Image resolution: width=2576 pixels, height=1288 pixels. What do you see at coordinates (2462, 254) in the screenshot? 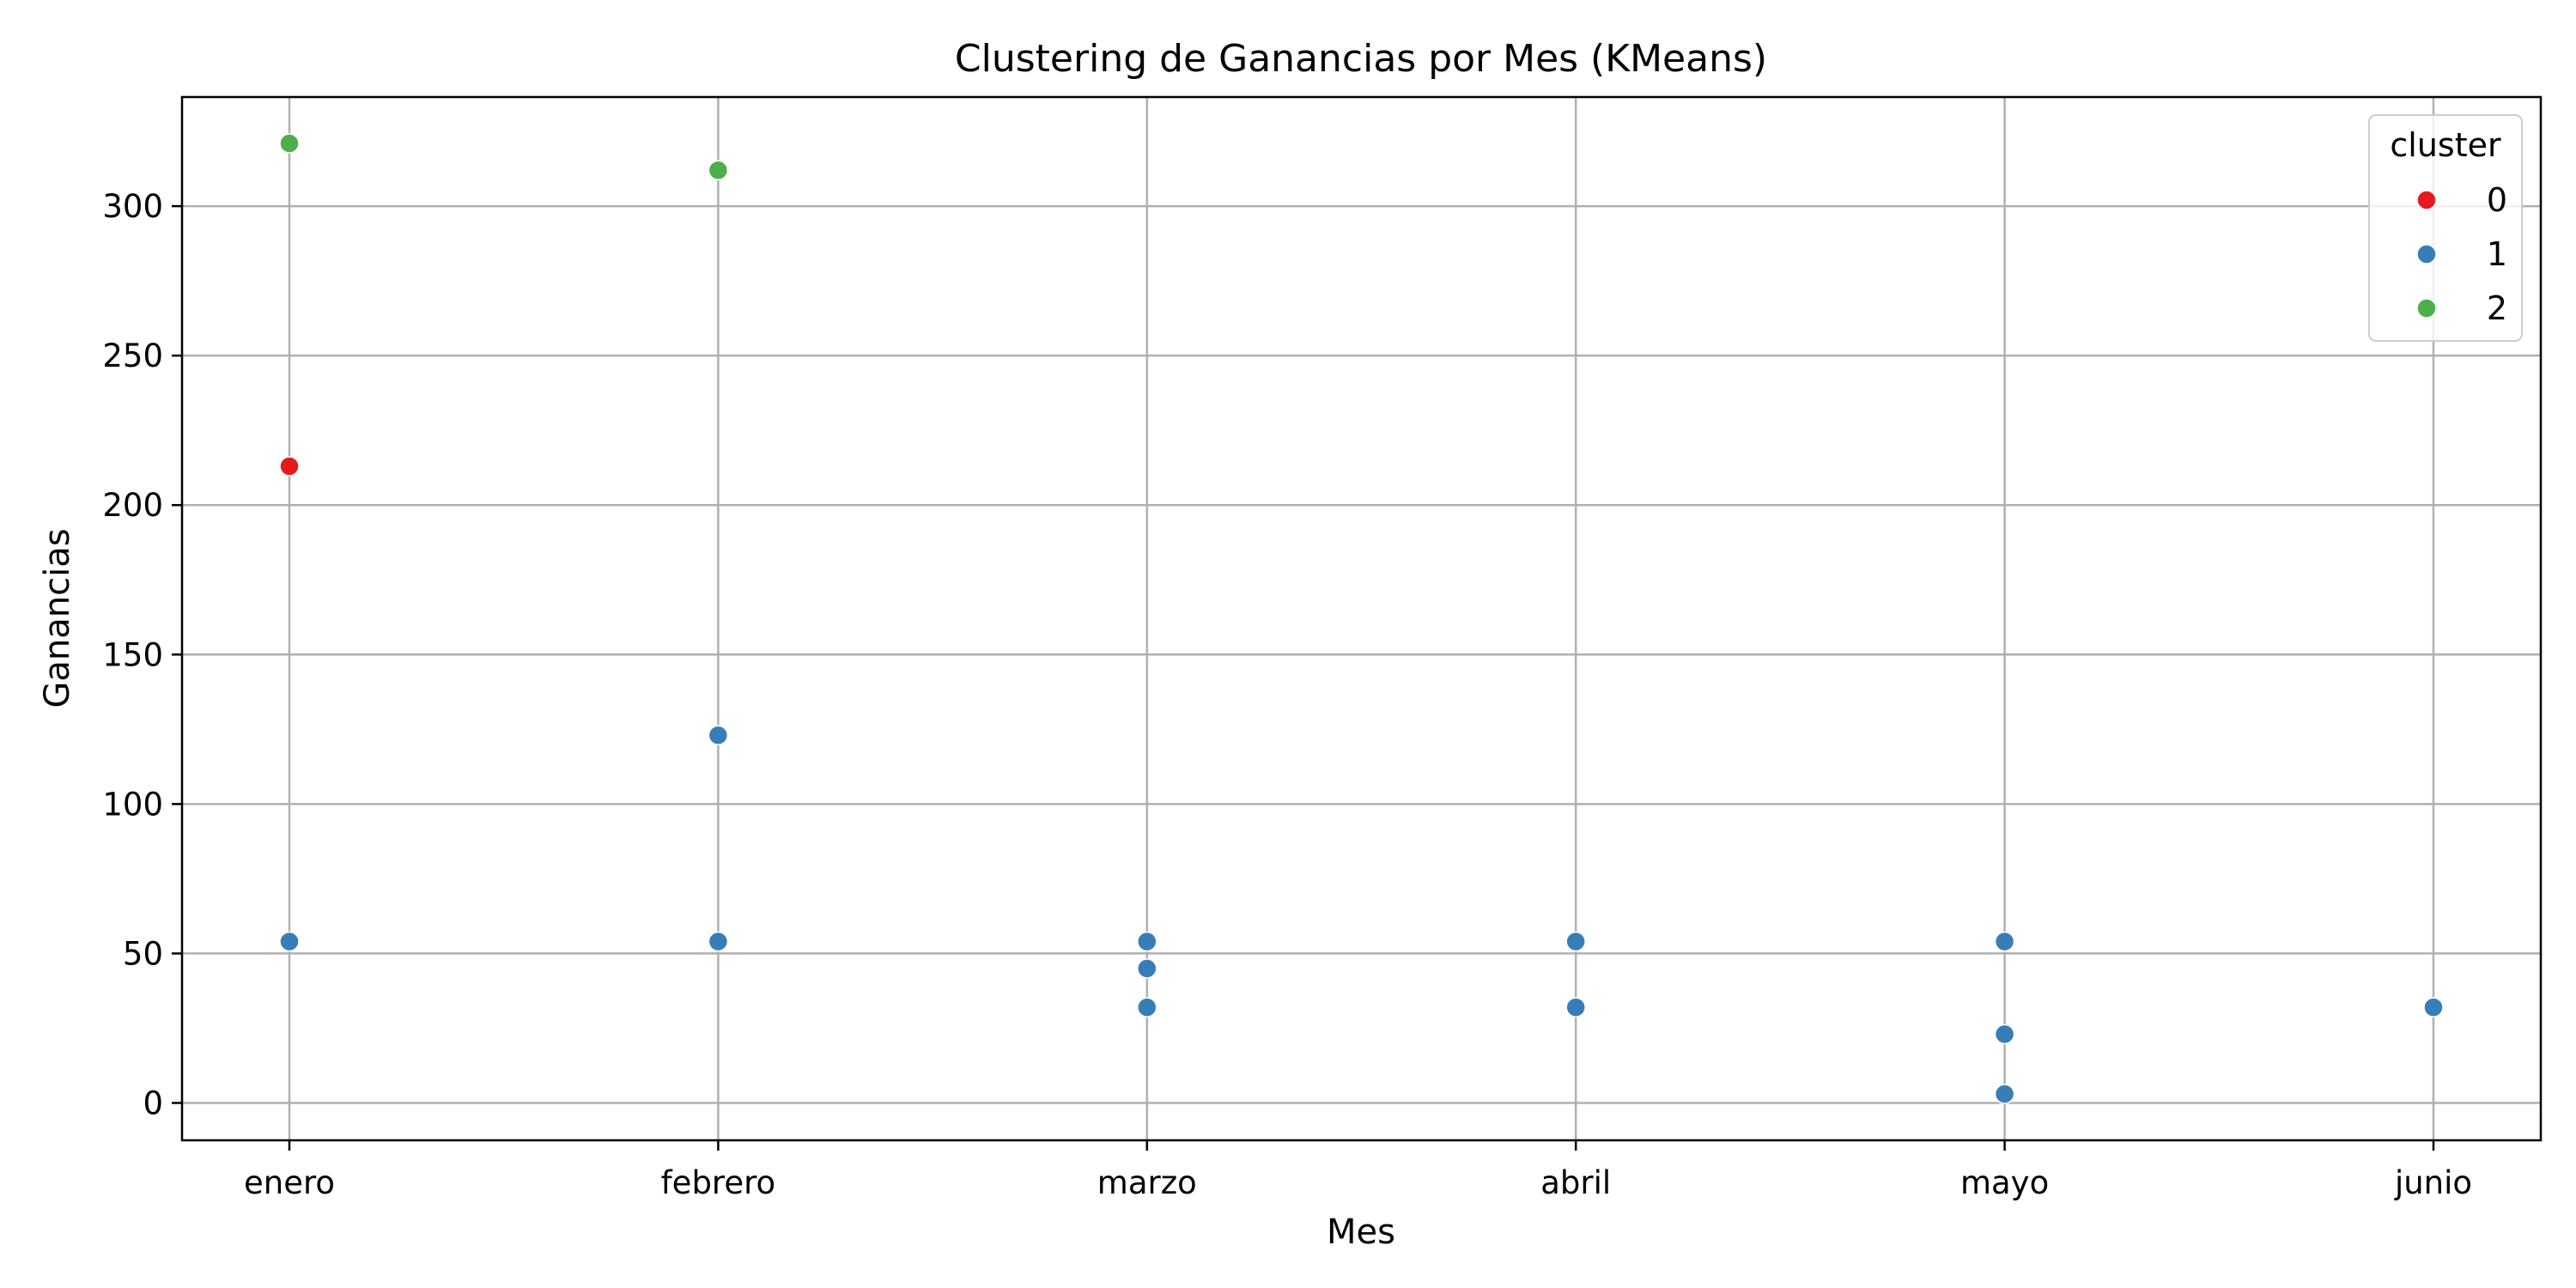
I see `legend-entries: 0 1 2` at bounding box center [2462, 254].